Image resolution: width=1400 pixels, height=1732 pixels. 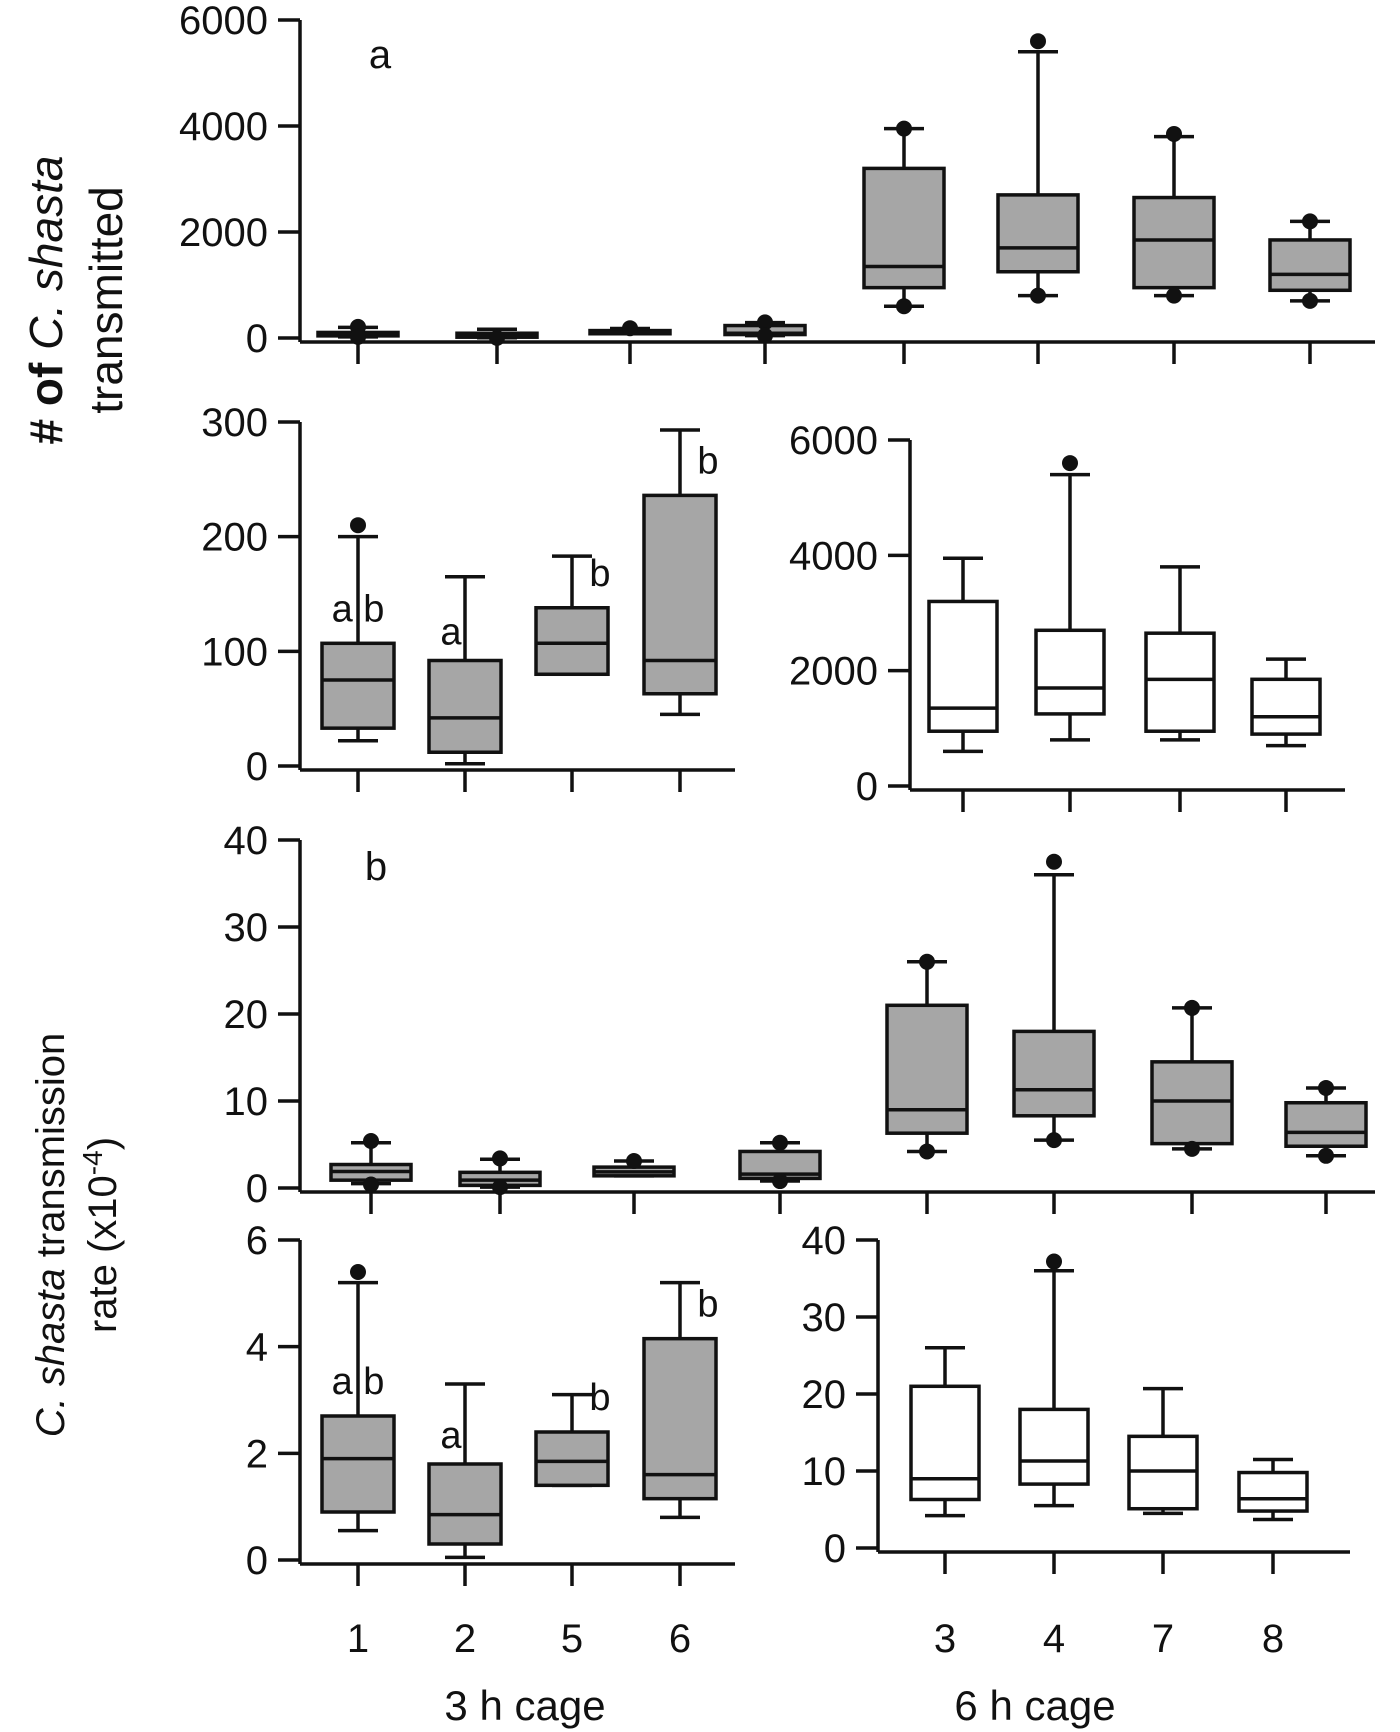 I want to click on y-tick-label: 2000, so click(x=223, y=233).